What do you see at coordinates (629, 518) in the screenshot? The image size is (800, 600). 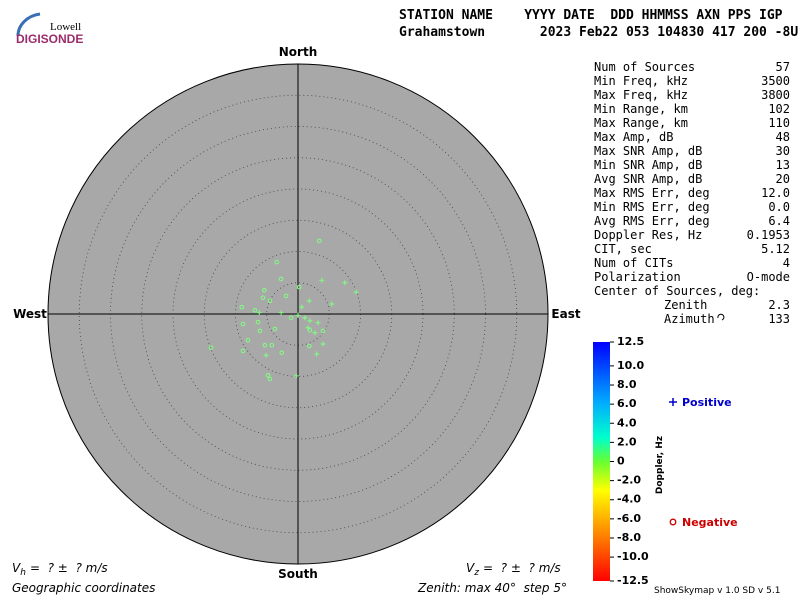 I see `colorbar-tick-label: -6.0` at bounding box center [629, 518].